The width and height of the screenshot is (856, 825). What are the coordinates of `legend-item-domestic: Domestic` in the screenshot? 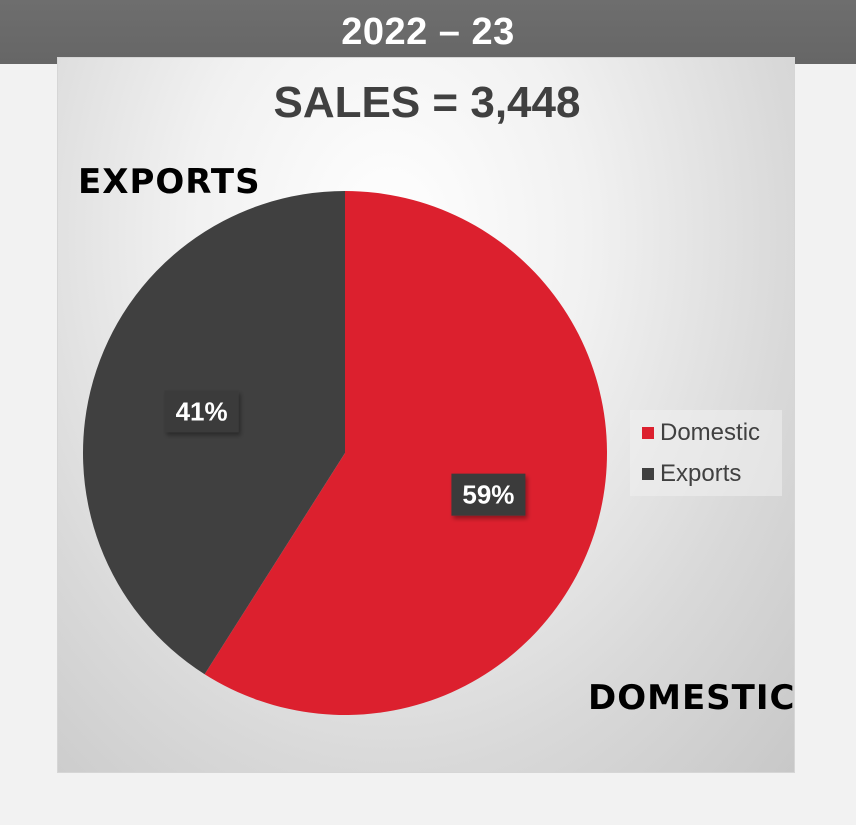 It's located at (701, 433).